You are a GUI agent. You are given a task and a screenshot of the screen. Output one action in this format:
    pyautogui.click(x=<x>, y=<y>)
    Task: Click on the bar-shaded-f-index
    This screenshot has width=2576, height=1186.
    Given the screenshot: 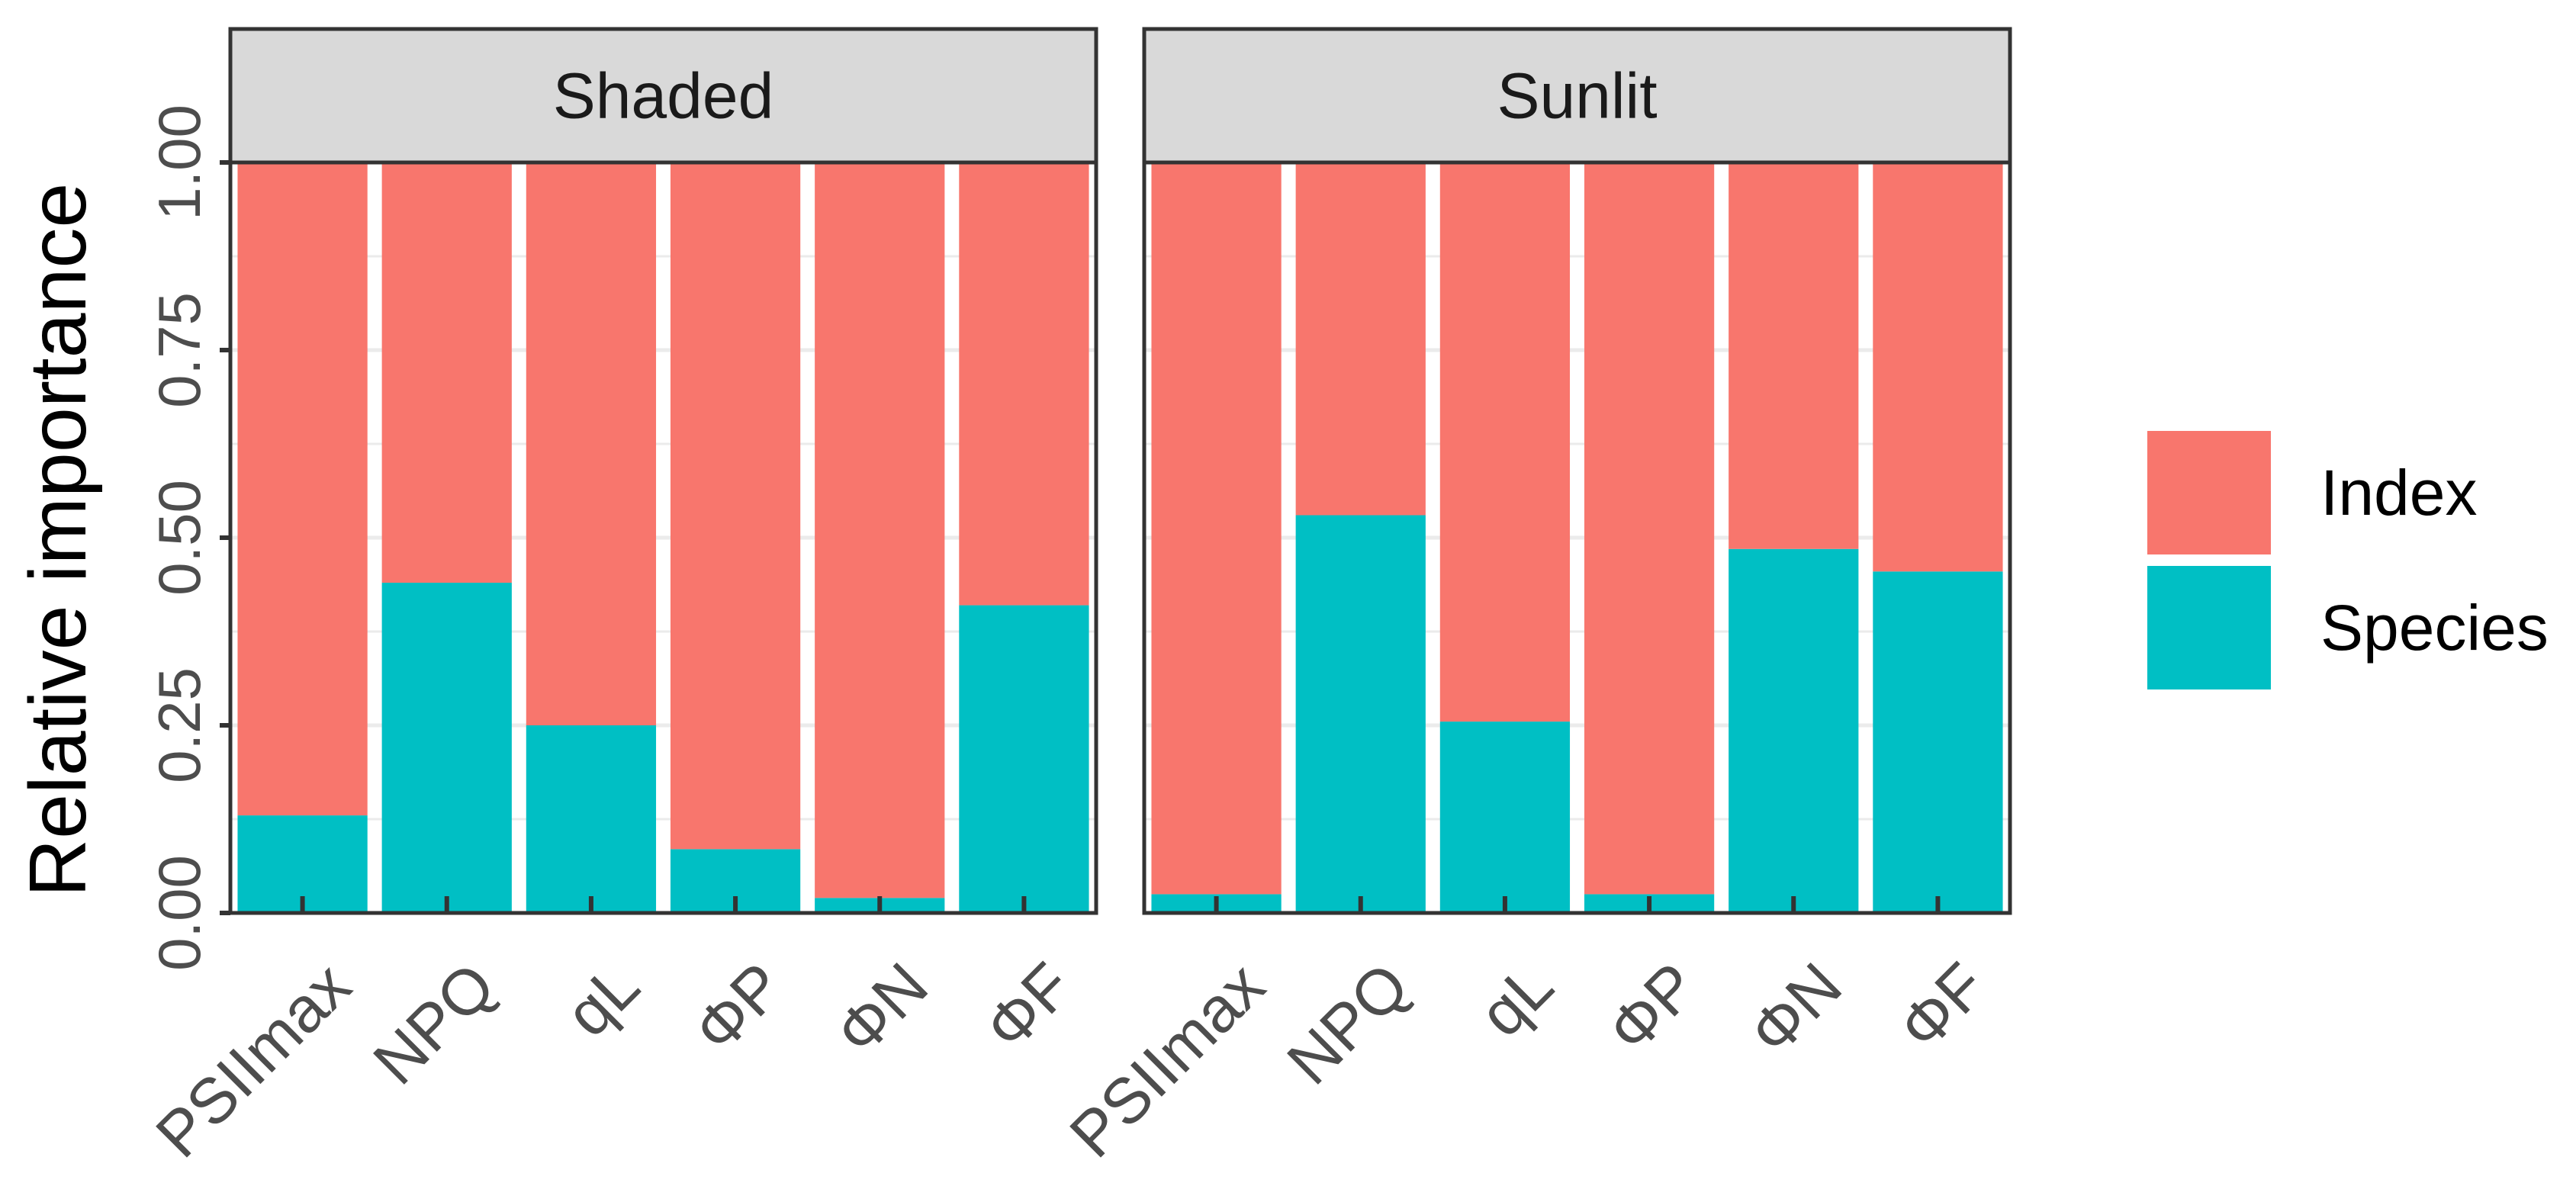 What is the action you would take?
    pyautogui.click(x=1024, y=384)
    